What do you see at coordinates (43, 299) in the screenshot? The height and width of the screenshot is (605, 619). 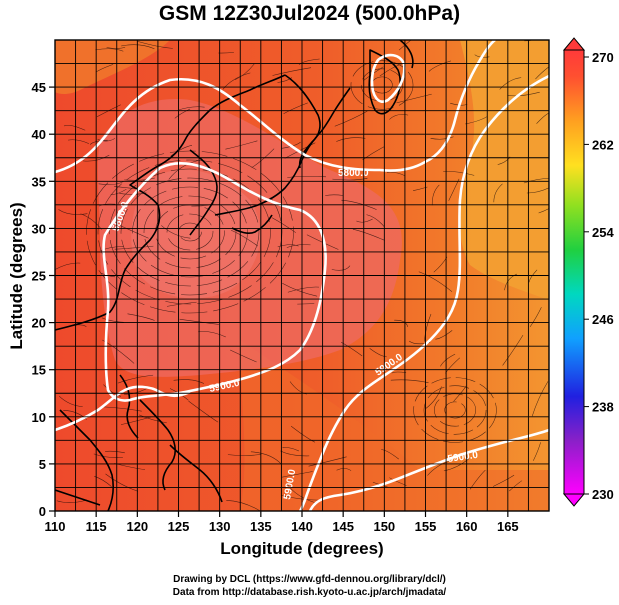 I see `y-axis-ticks: 0 5 10 15 20 25 30 35 40 45` at bounding box center [43, 299].